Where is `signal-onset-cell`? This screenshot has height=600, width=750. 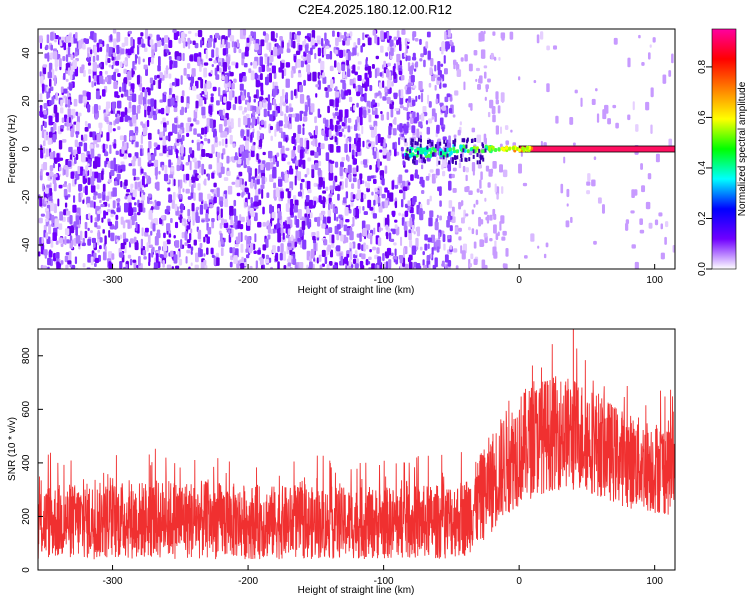 signal-onset-cell is located at coordinates (429, 155).